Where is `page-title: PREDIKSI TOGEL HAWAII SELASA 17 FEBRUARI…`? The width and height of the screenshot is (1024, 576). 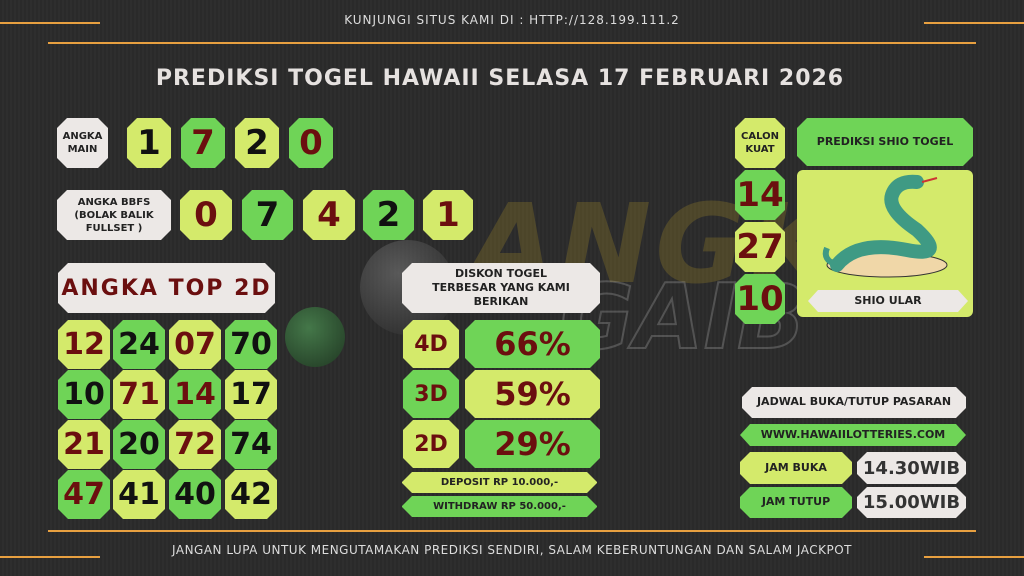
page-title: PREDIKSI TOGEL HAWAII SELASA 17 FEBRUARI… is located at coordinates (500, 78).